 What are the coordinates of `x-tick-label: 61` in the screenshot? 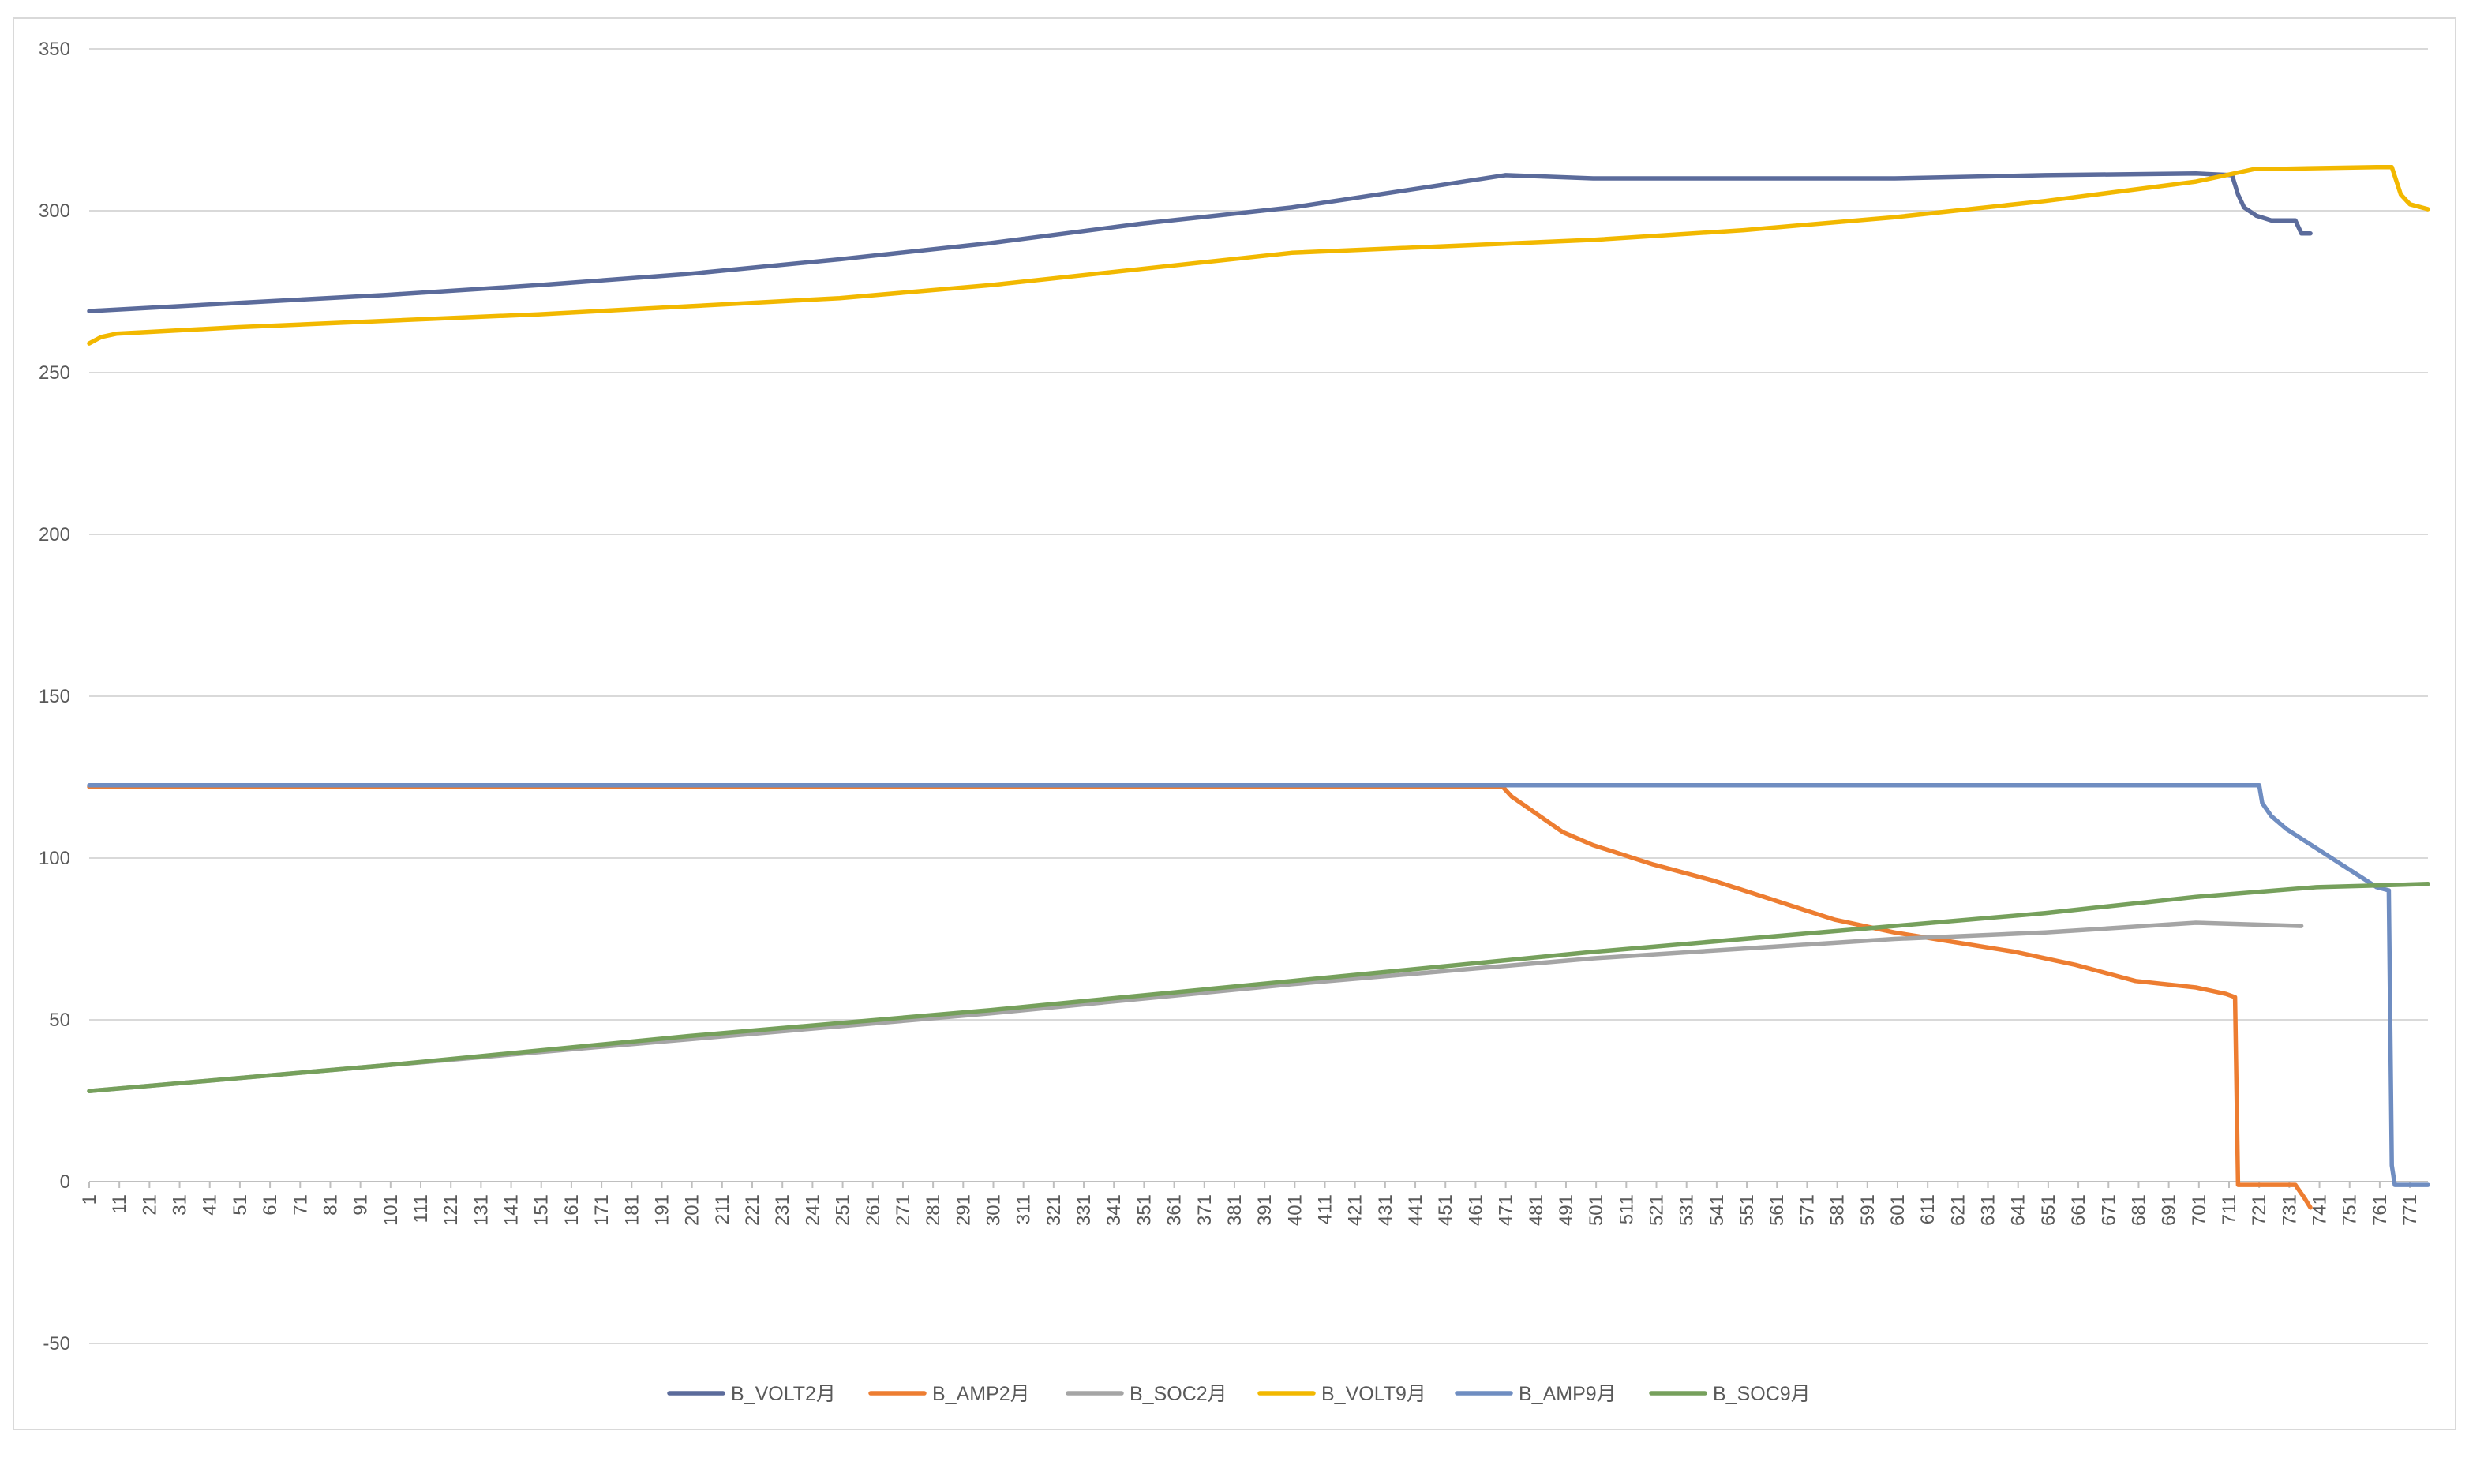 It's located at (270, 1205).